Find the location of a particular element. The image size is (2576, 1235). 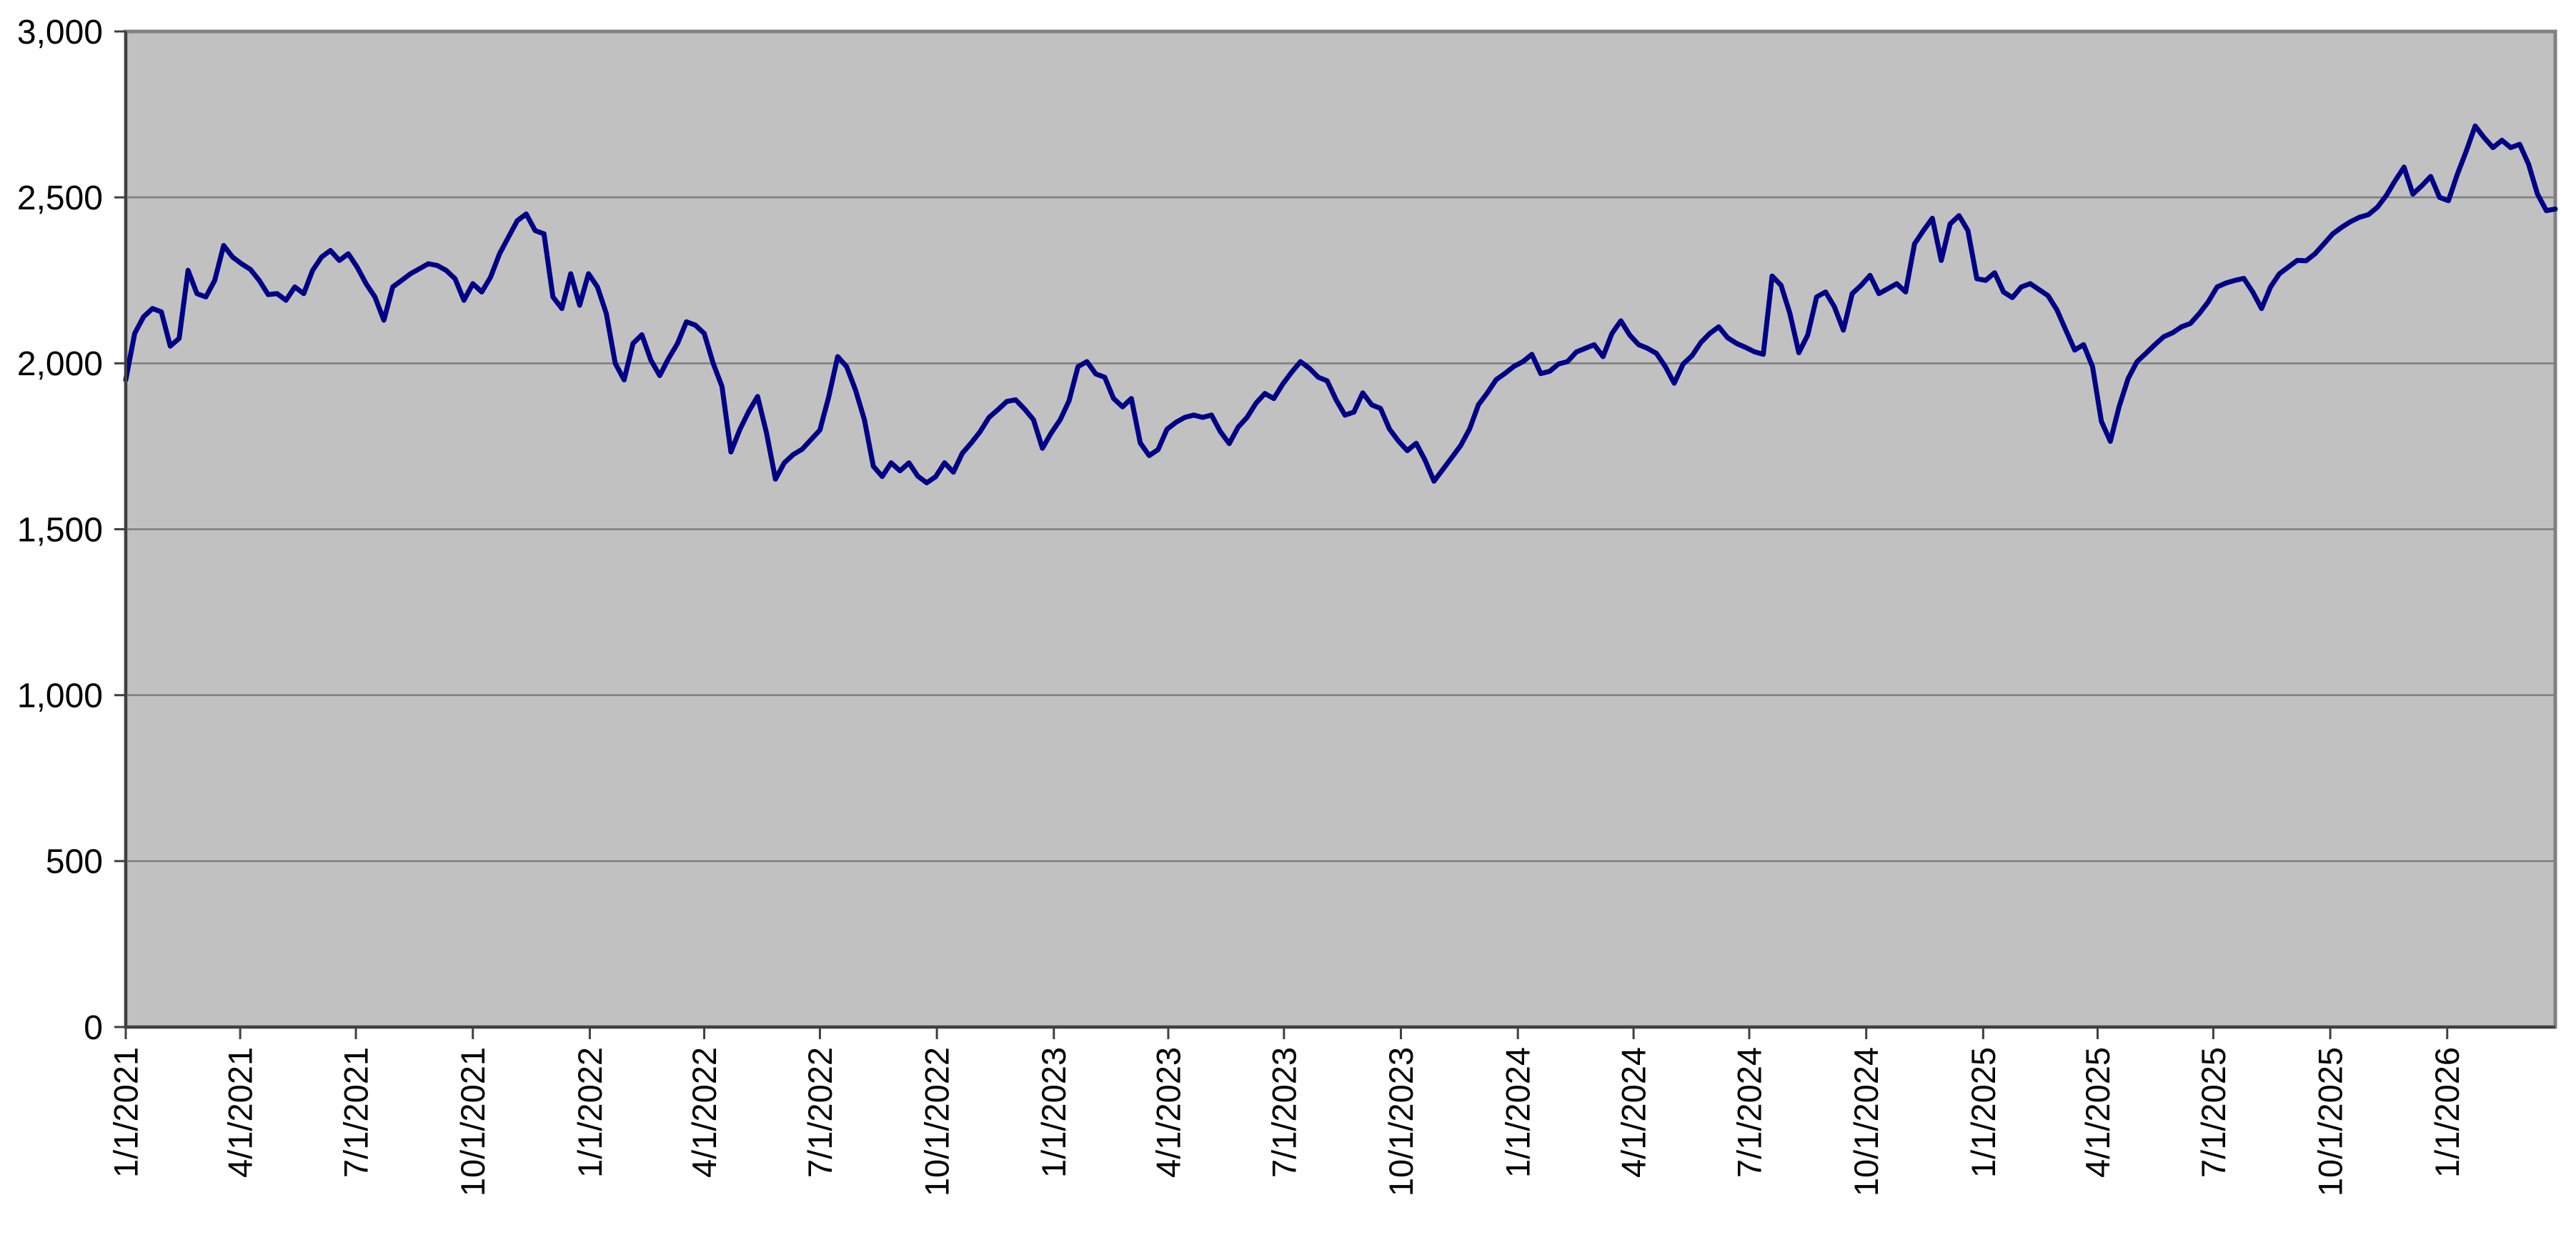

x-tick-label: 10/1/2024 is located at coordinates (1866, 1121).